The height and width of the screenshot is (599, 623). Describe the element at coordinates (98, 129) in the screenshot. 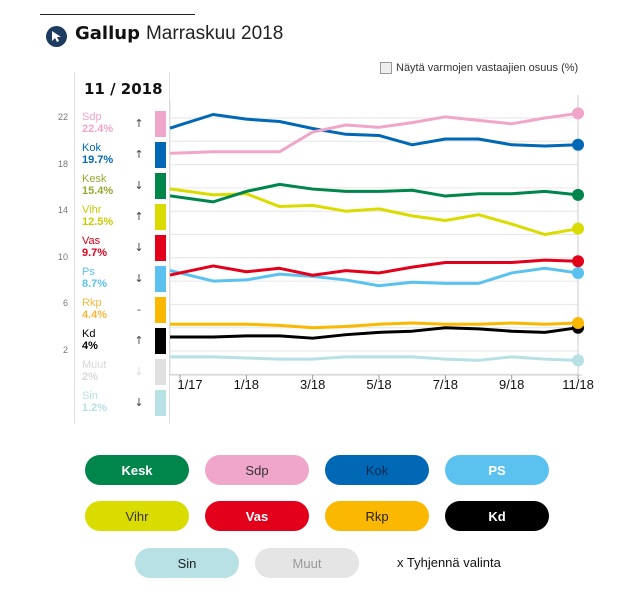

I see `legend-percentage: 22.4%` at that location.